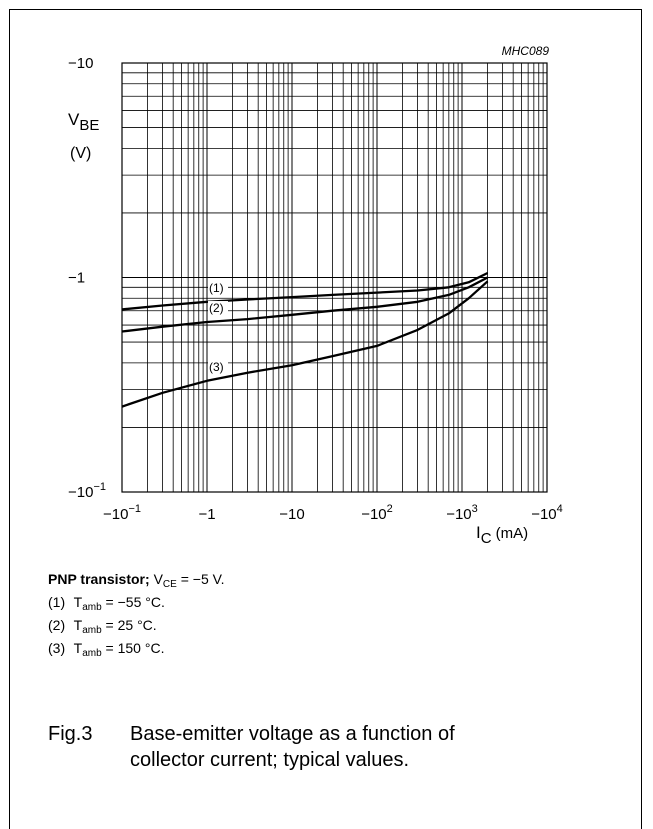 Image resolution: width=653 pixels, height=829 pixels. What do you see at coordinates (377, 513) in the screenshot?
I see `x-tick-label: −102` at bounding box center [377, 513].